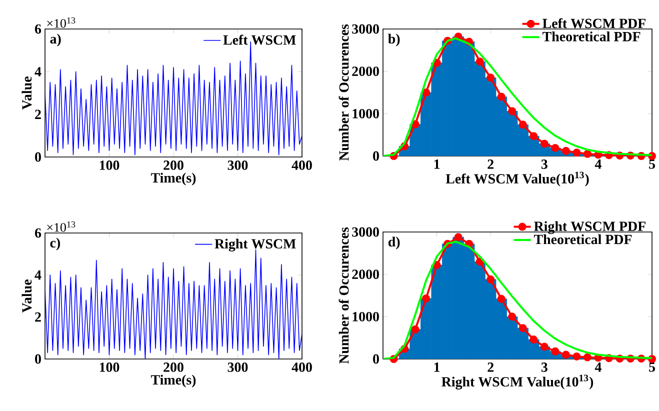  I want to click on legend-label: Right WSCM, so click(255, 245).